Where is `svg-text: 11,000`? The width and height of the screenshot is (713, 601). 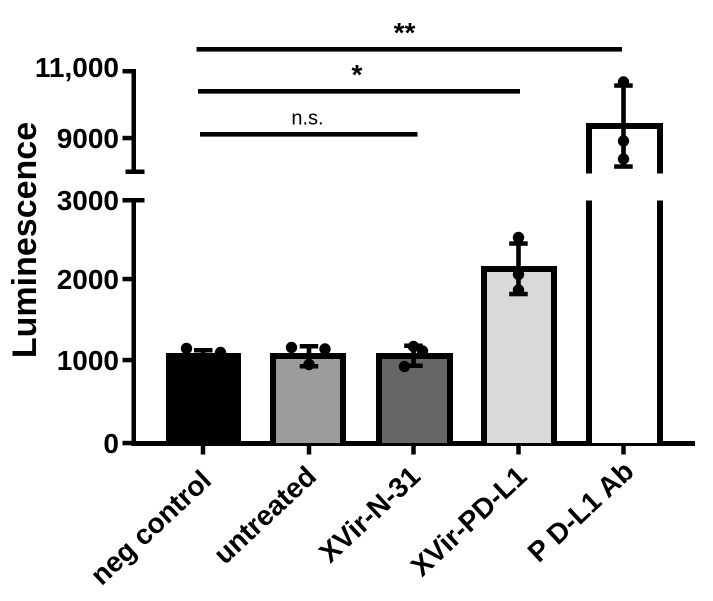
svg-text: 11,000 is located at coordinates (77, 67).